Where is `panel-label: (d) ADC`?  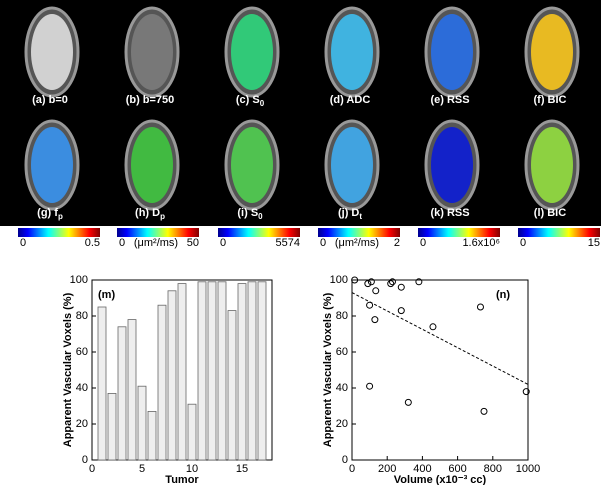 panel-label: (d) ADC is located at coordinates (350, 100).